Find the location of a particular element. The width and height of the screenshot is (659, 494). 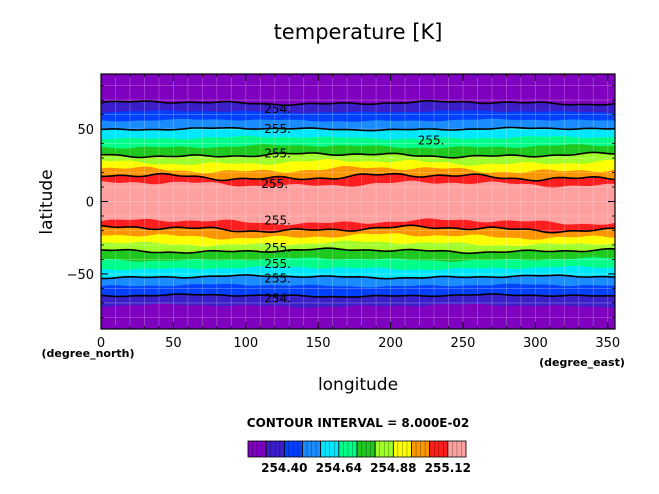

x-tick-label: 0 is located at coordinates (101, 343).